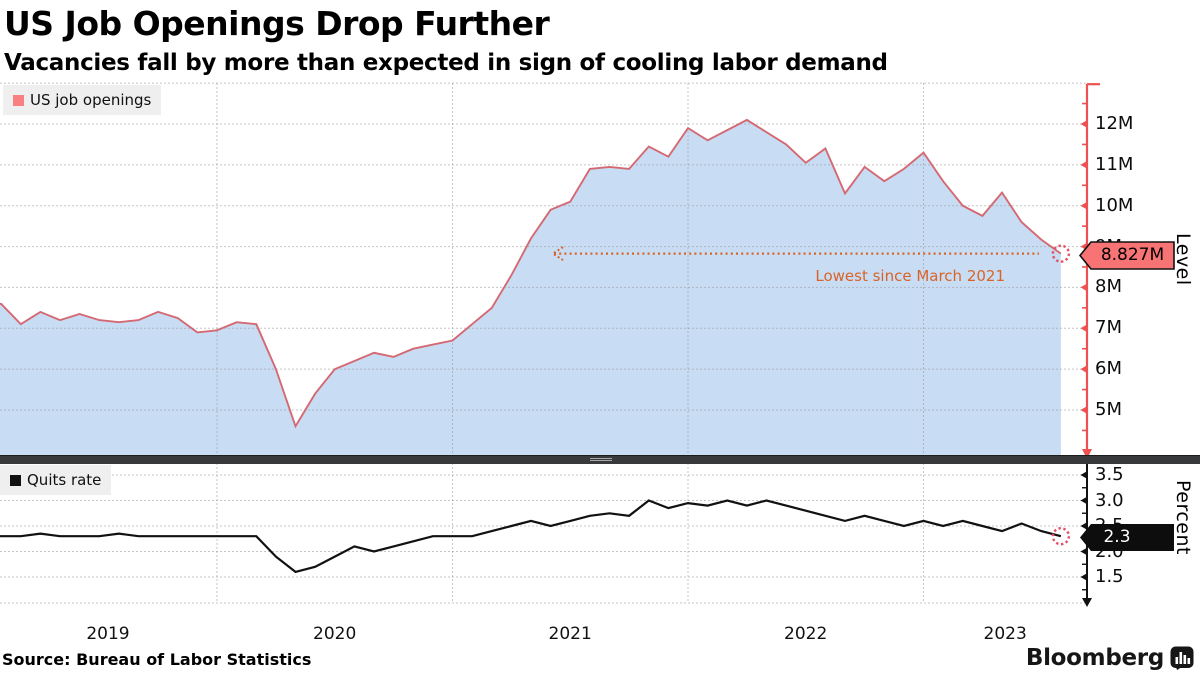  I want to click on legend-quits-rate: Quits rate, so click(56, 480).